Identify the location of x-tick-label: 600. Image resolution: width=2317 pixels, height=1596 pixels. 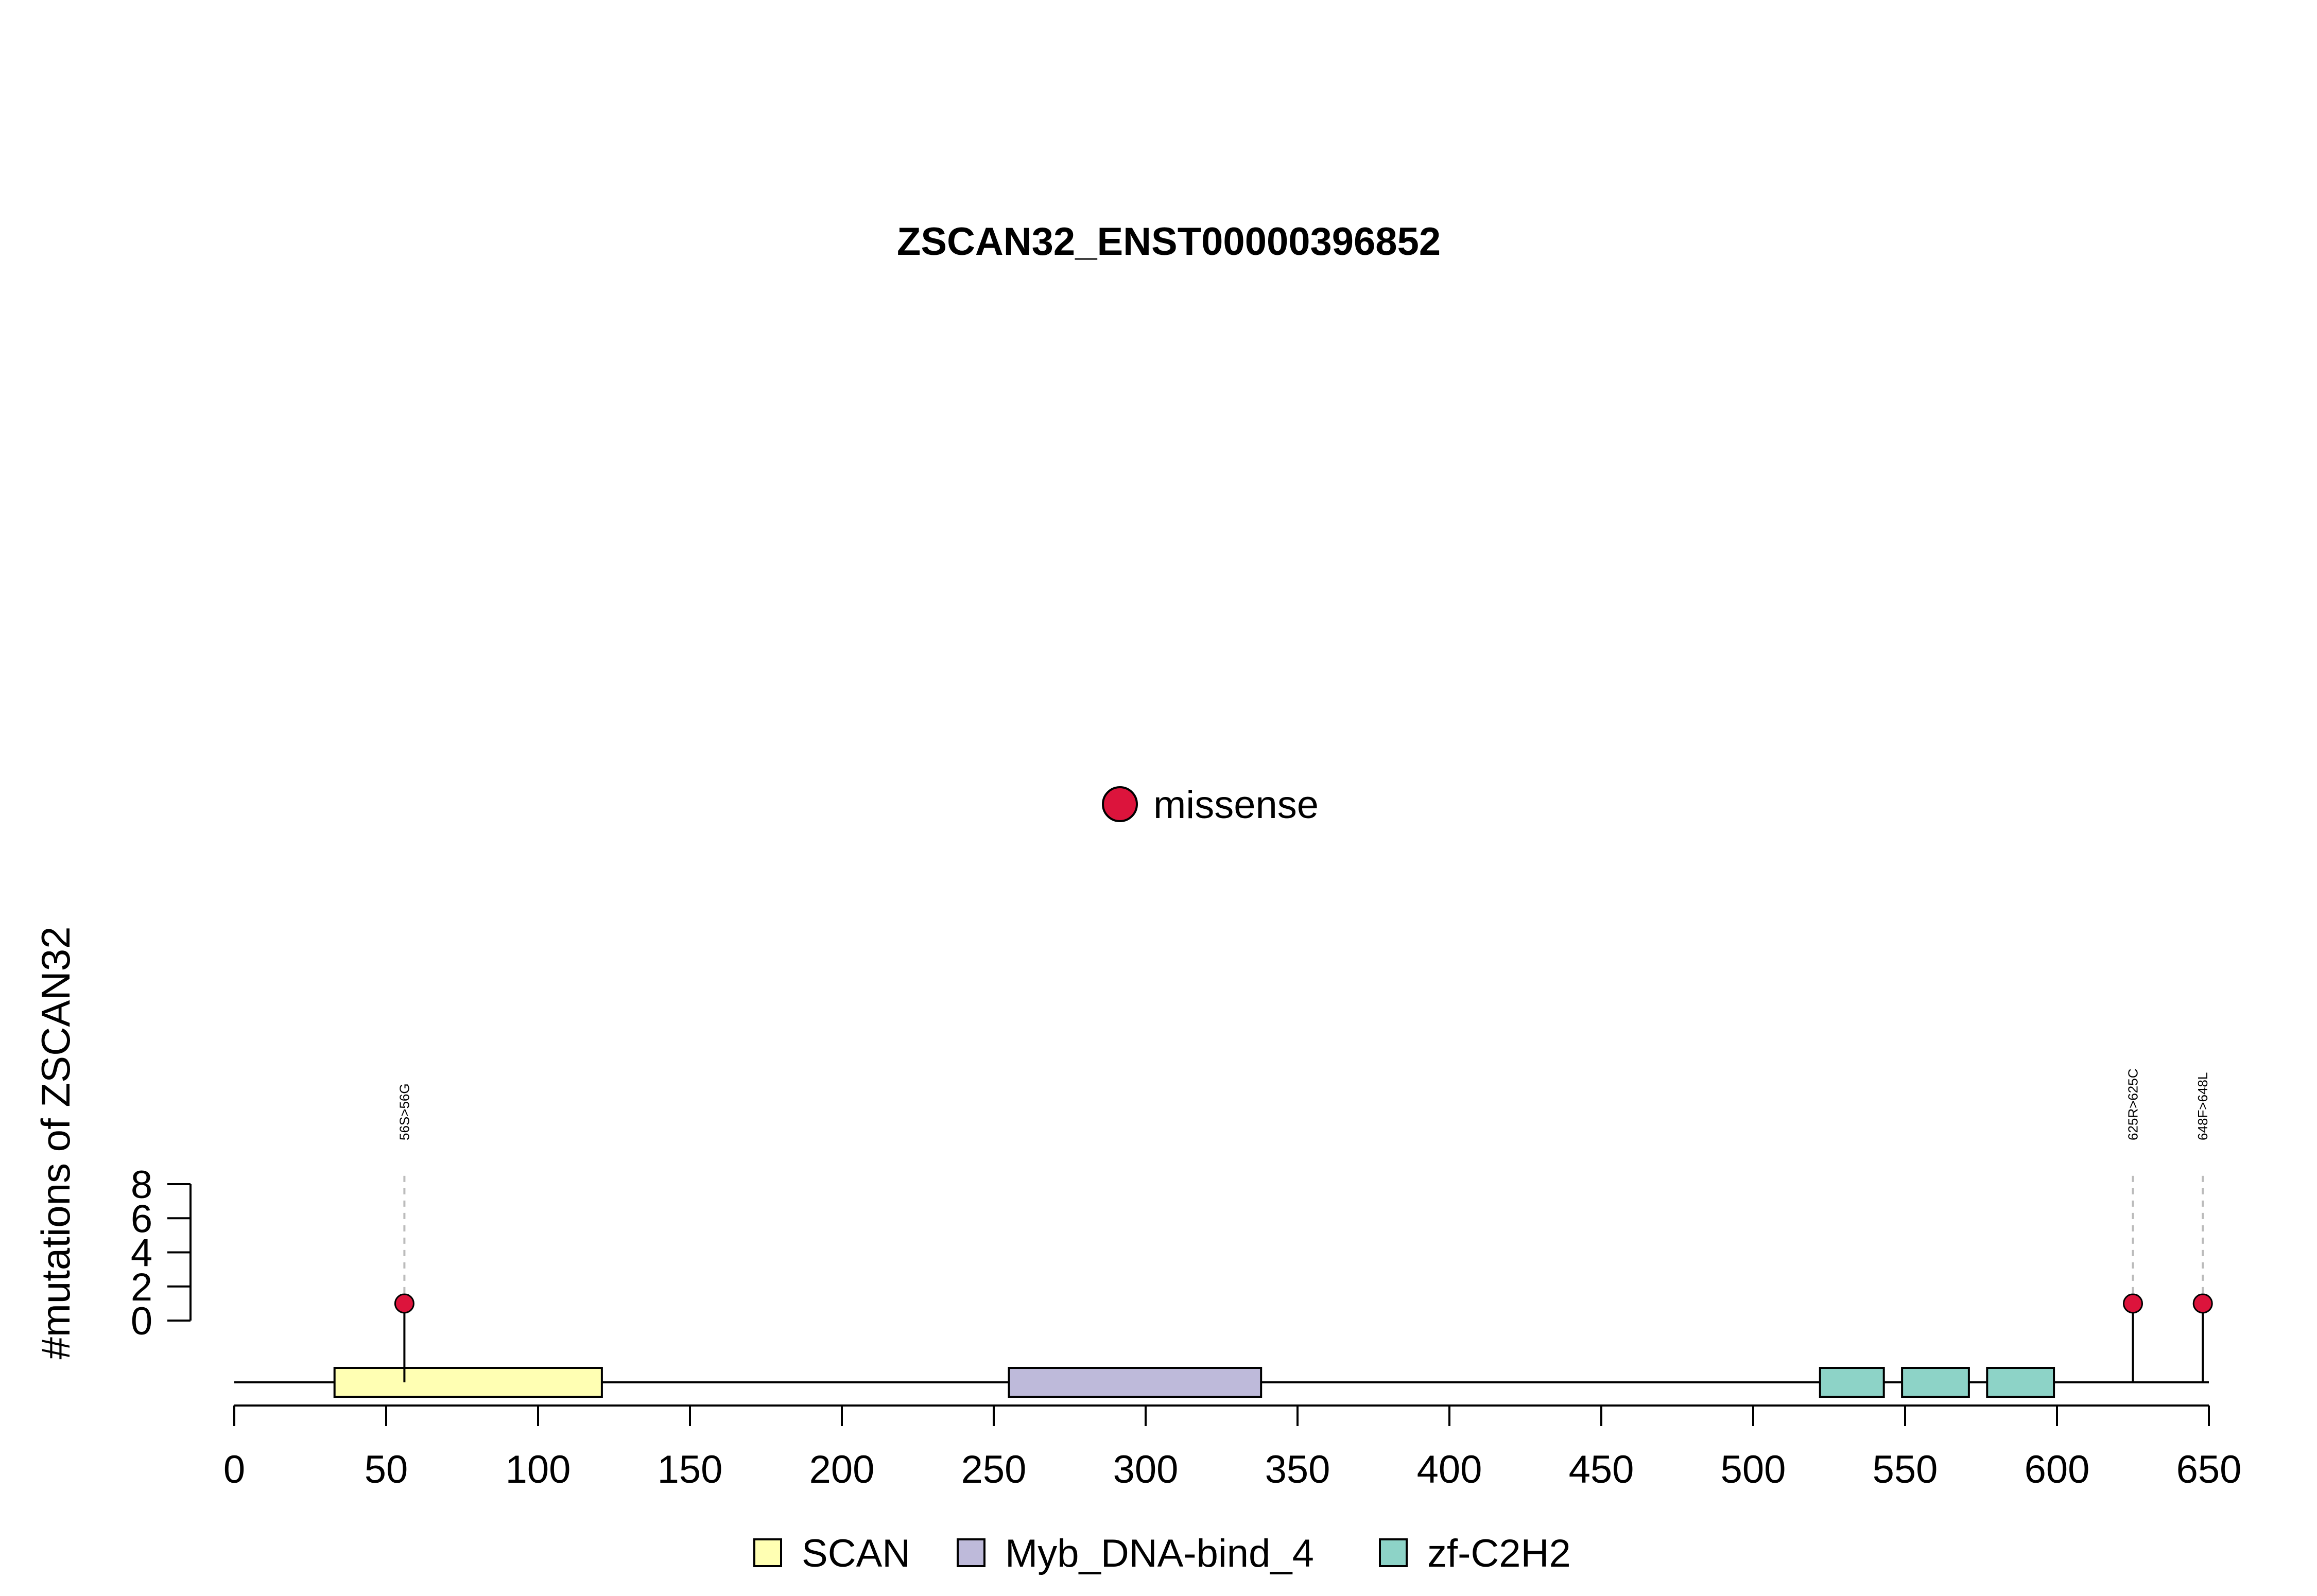
(2057, 1469).